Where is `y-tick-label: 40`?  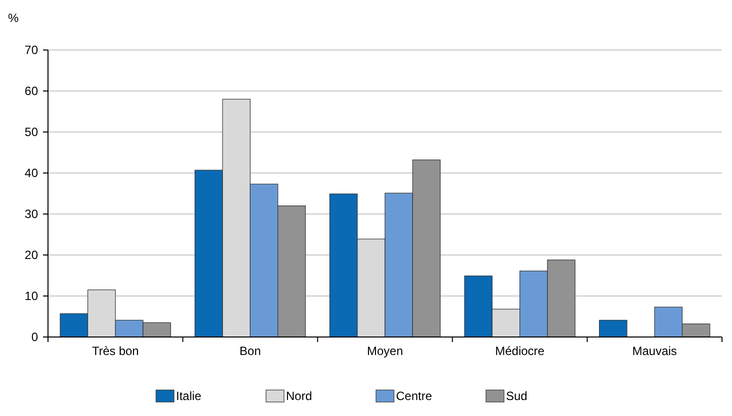
y-tick-label: 40 is located at coordinates (31, 173).